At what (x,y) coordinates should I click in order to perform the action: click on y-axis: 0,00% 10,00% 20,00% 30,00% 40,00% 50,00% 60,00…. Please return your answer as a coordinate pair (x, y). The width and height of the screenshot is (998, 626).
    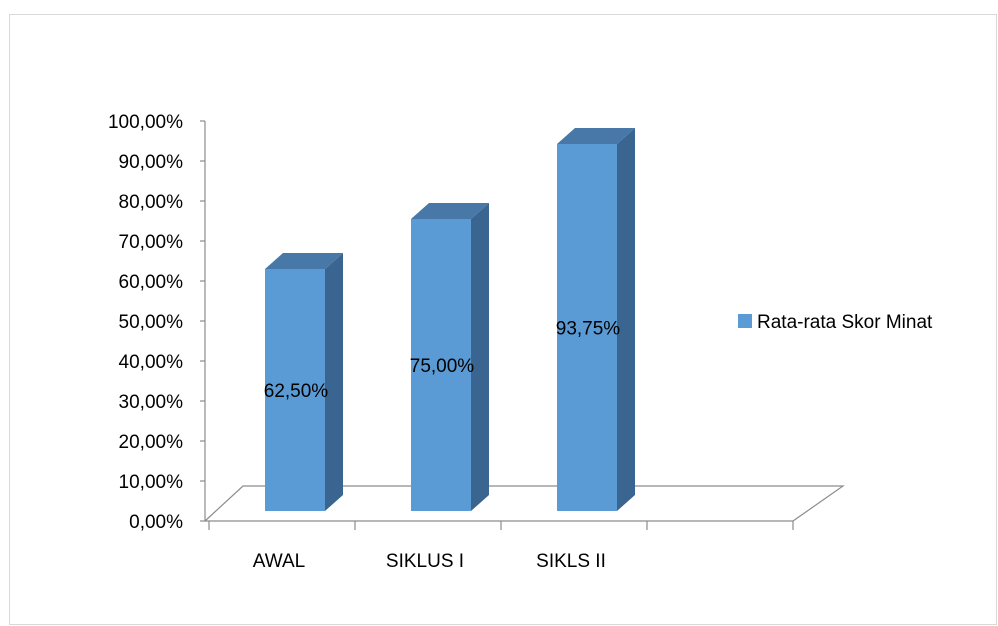
    Looking at the image, I should click on (157, 322).